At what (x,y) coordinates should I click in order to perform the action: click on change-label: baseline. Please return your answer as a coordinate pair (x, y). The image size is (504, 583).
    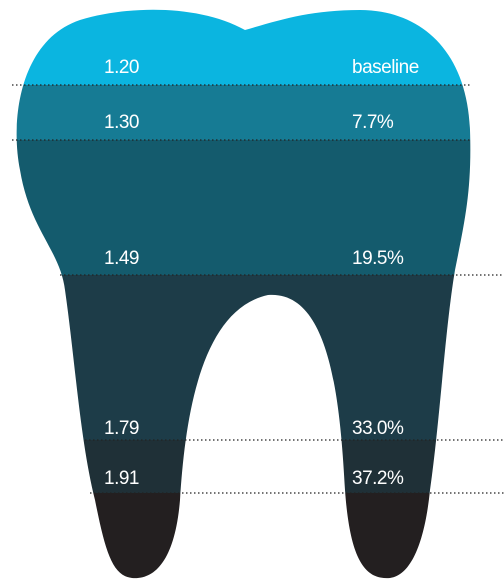
    Looking at the image, I should click on (385, 67).